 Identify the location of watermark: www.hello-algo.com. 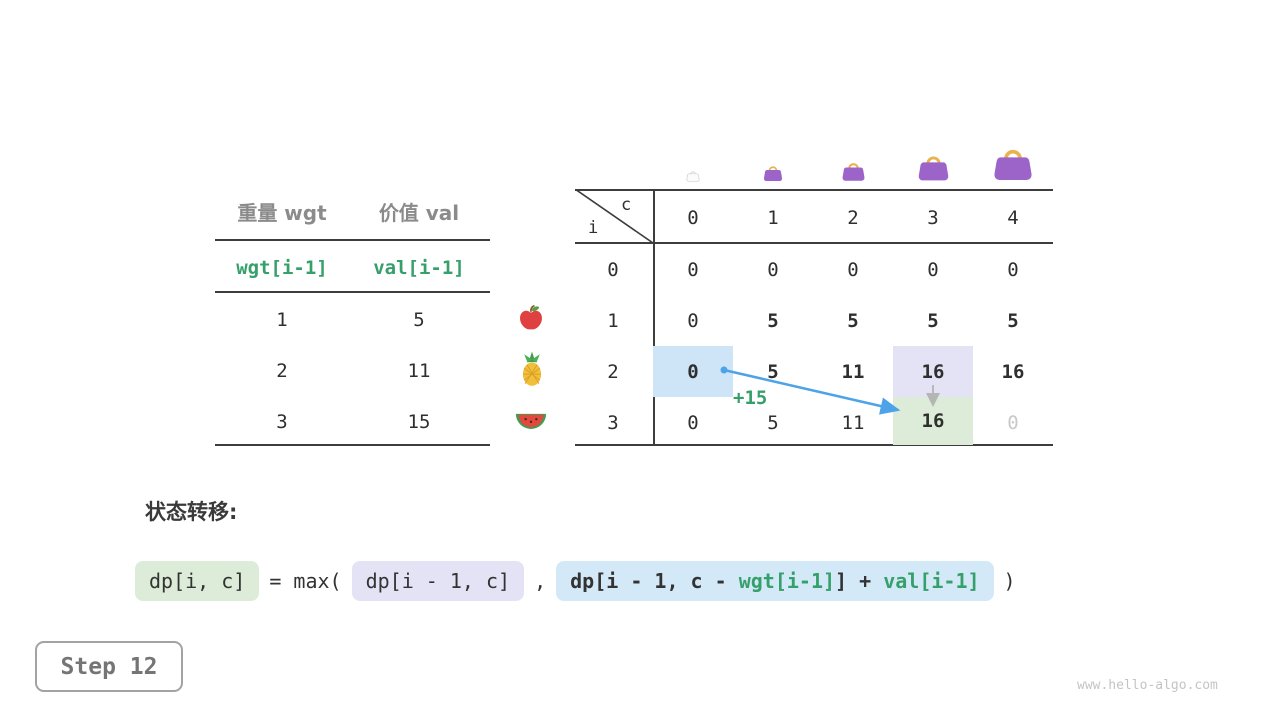
(1147, 685).